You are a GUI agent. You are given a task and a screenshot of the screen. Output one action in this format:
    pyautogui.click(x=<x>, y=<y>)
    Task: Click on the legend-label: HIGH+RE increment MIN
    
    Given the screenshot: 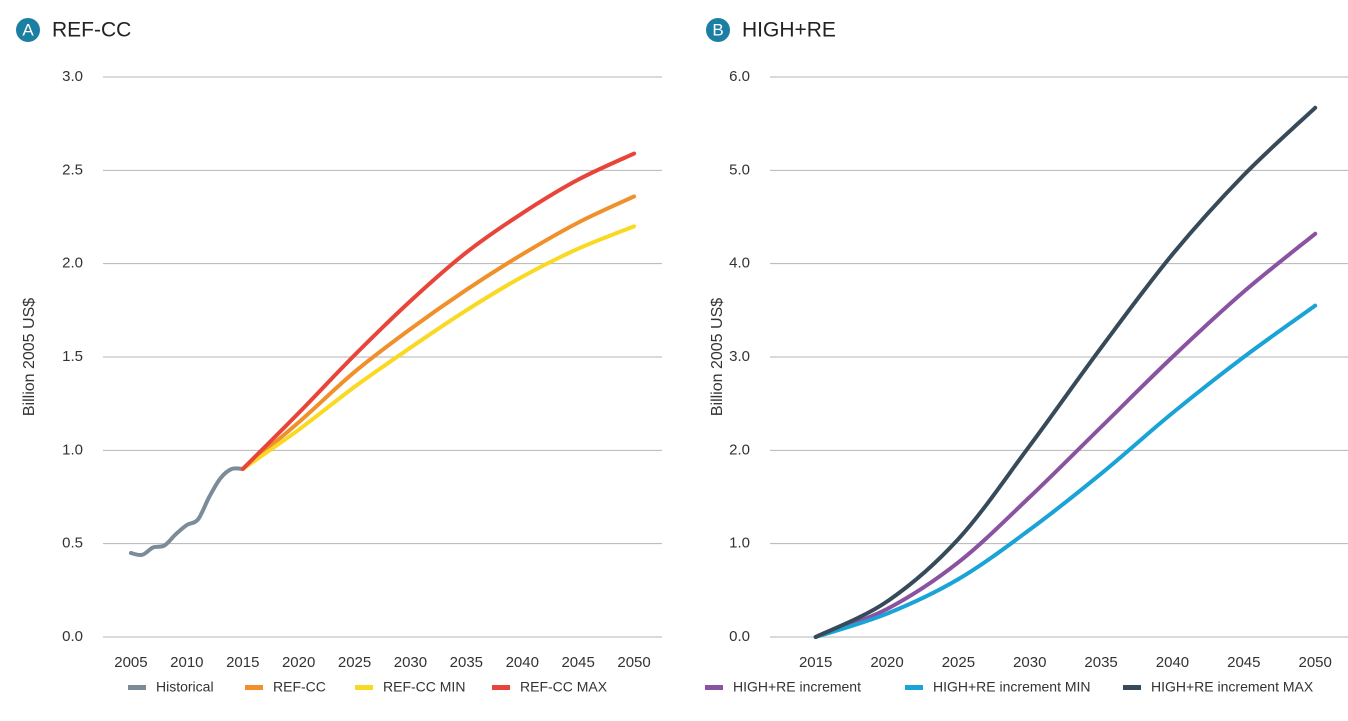 What is the action you would take?
    pyautogui.click(x=1012, y=687)
    